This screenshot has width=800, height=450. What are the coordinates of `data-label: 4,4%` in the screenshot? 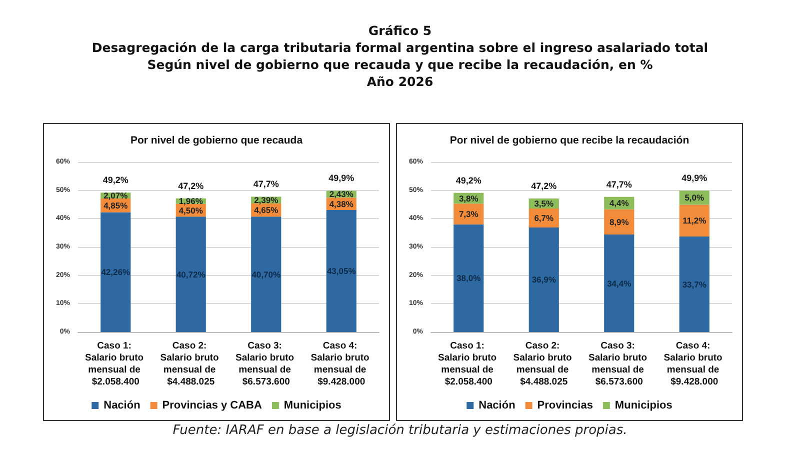 It's located at (619, 203).